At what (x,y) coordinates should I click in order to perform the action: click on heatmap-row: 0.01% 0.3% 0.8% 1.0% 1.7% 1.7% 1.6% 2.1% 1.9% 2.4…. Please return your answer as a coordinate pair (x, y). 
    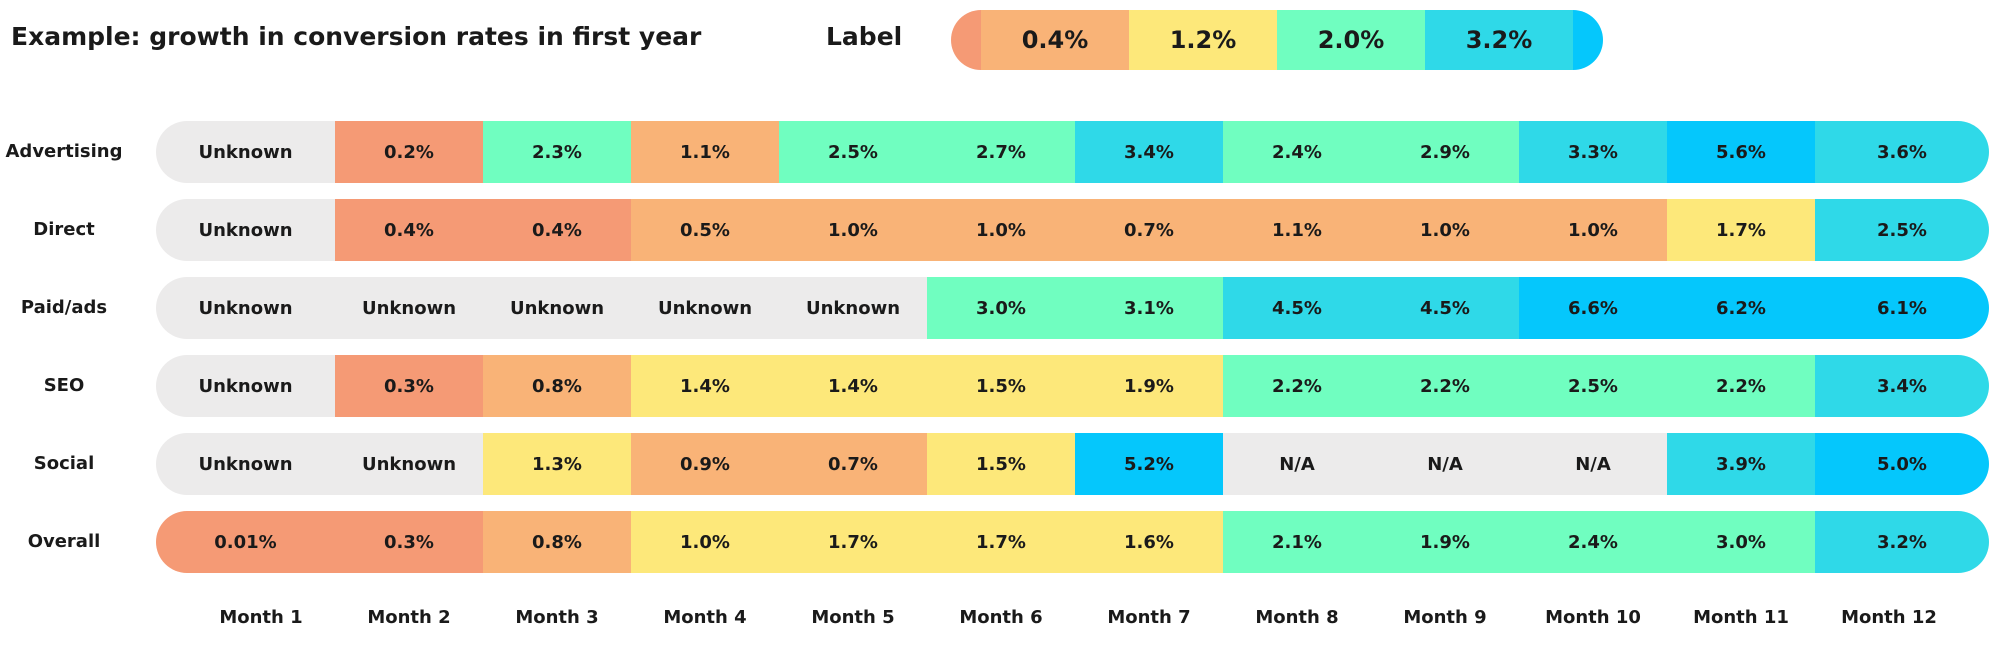
    Looking at the image, I should click on (1072, 542).